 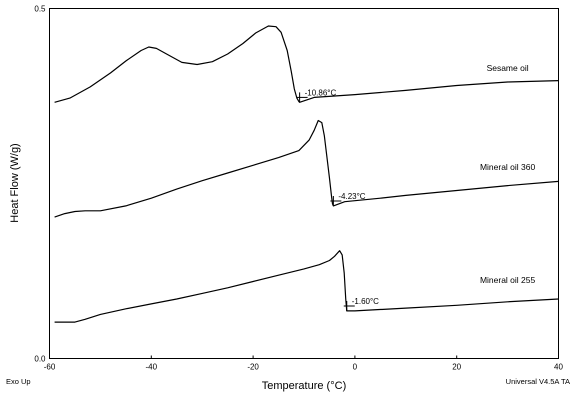 What do you see at coordinates (456, 367) in the screenshot?
I see `x-tick-label: 20` at bounding box center [456, 367].